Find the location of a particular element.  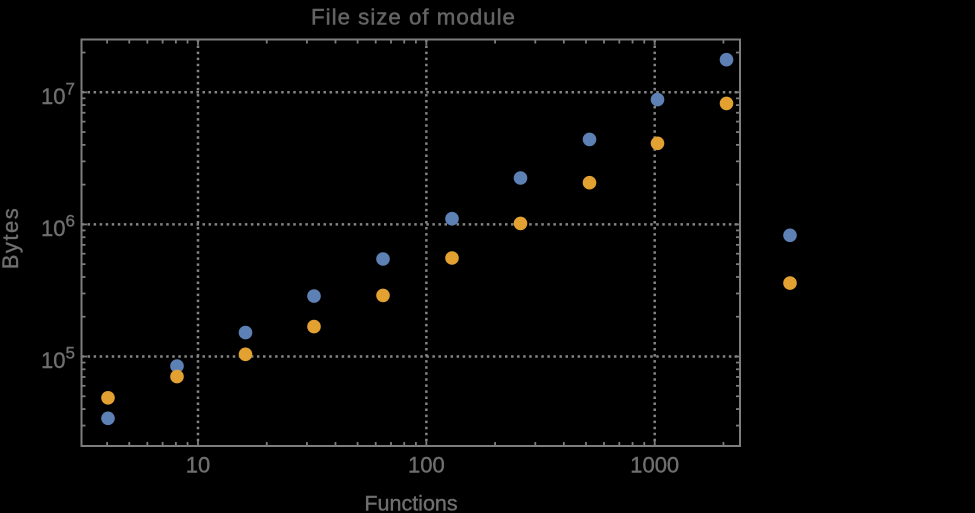

svg-text: Functions is located at coordinates (410, 502).